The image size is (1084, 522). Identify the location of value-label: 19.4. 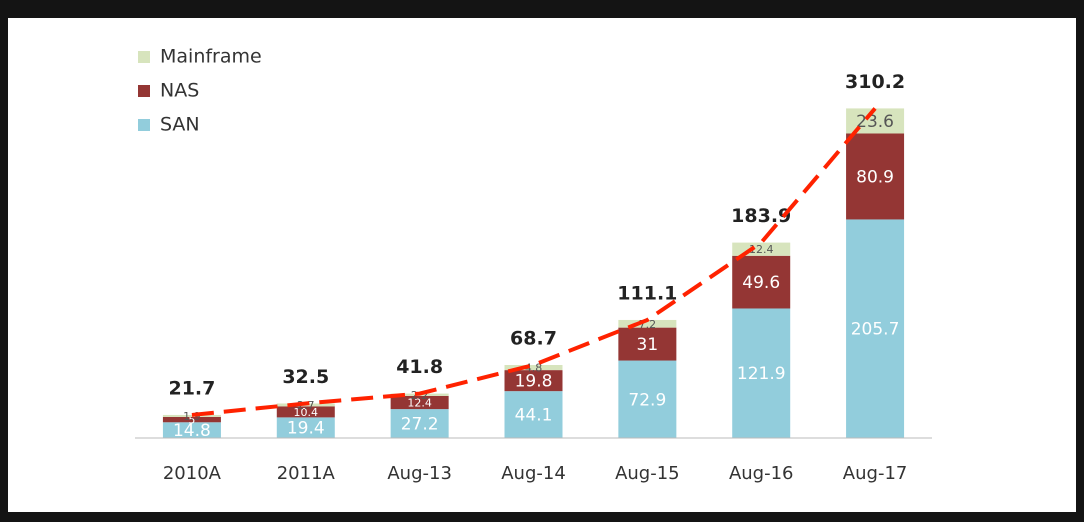
(306, 429).